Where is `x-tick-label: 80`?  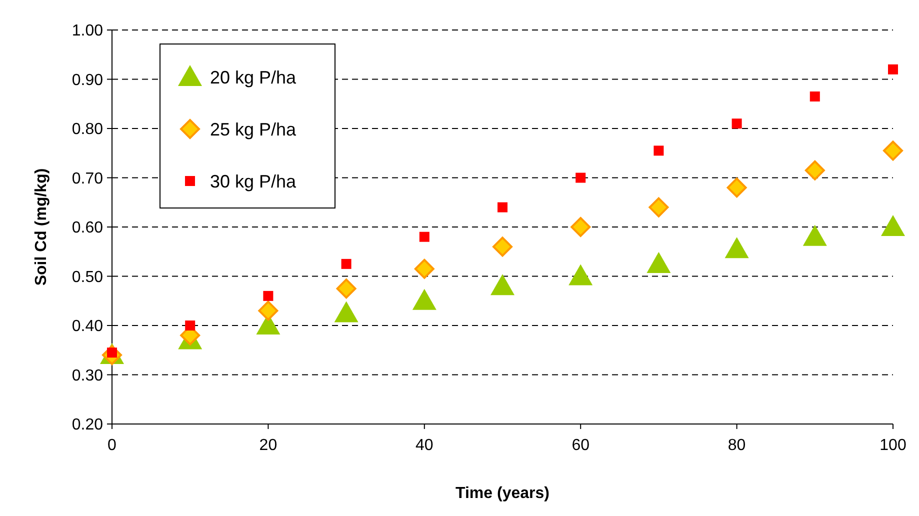
x-tick-label: 80 is located at coordinates (737, 445).